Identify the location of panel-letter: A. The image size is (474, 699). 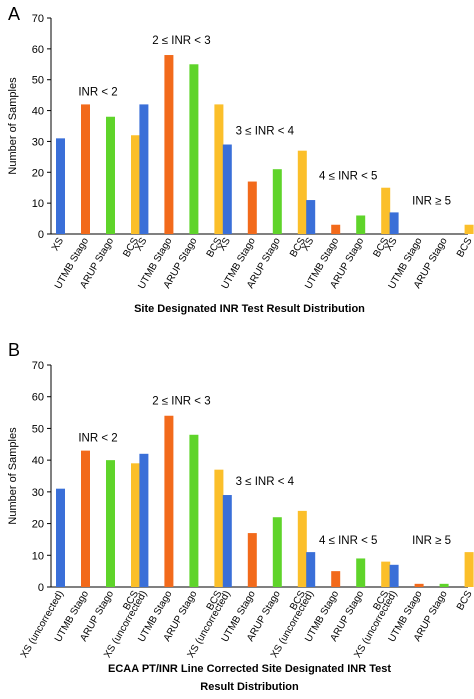
(14, 14).